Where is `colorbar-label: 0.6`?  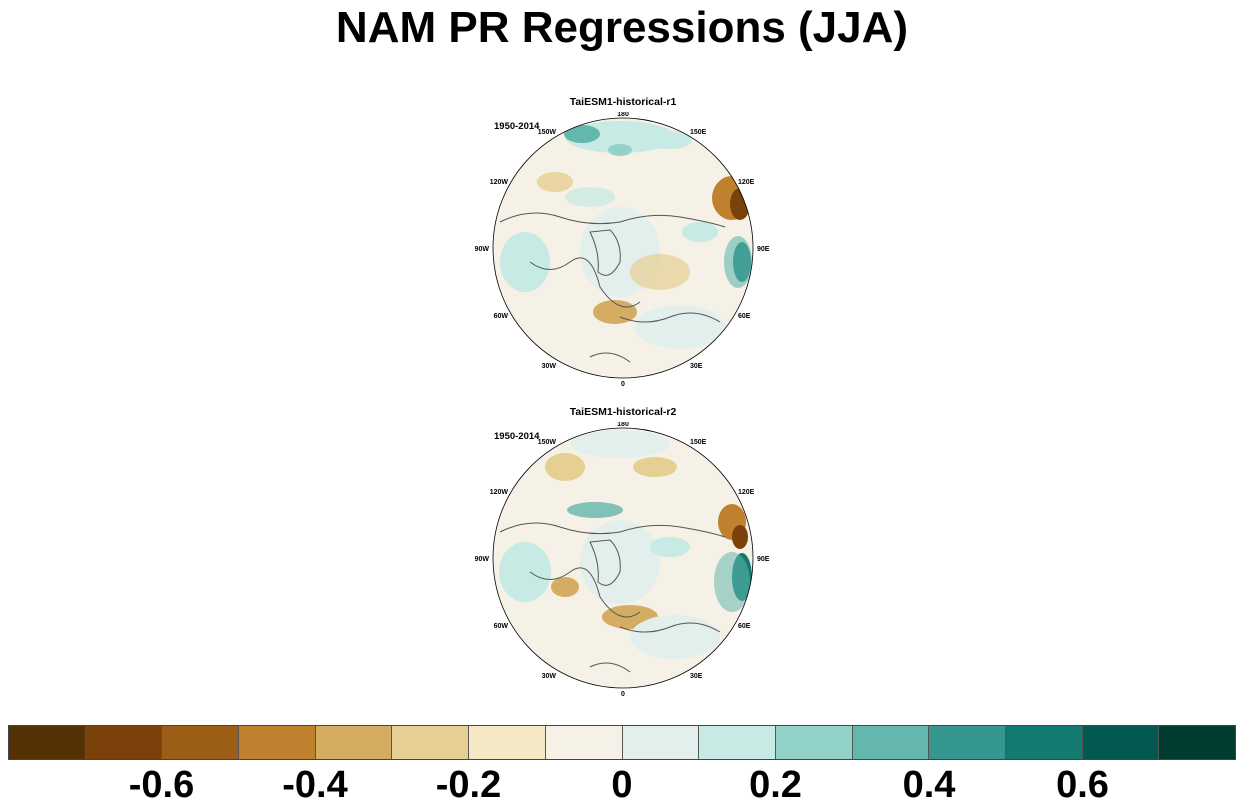 colorbar-label: 0.6 is located at coordinates (1082, 785).